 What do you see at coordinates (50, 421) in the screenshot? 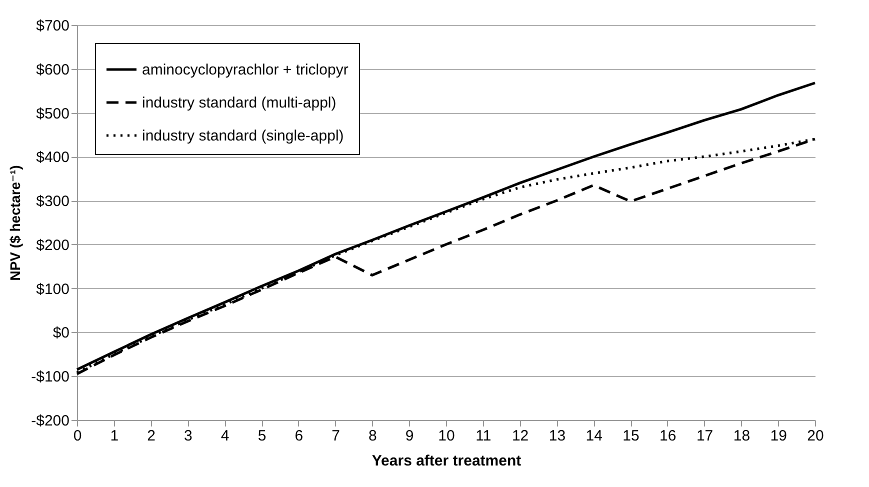
I see `y-tick-label: -$200` at bounding box center [50, 421].